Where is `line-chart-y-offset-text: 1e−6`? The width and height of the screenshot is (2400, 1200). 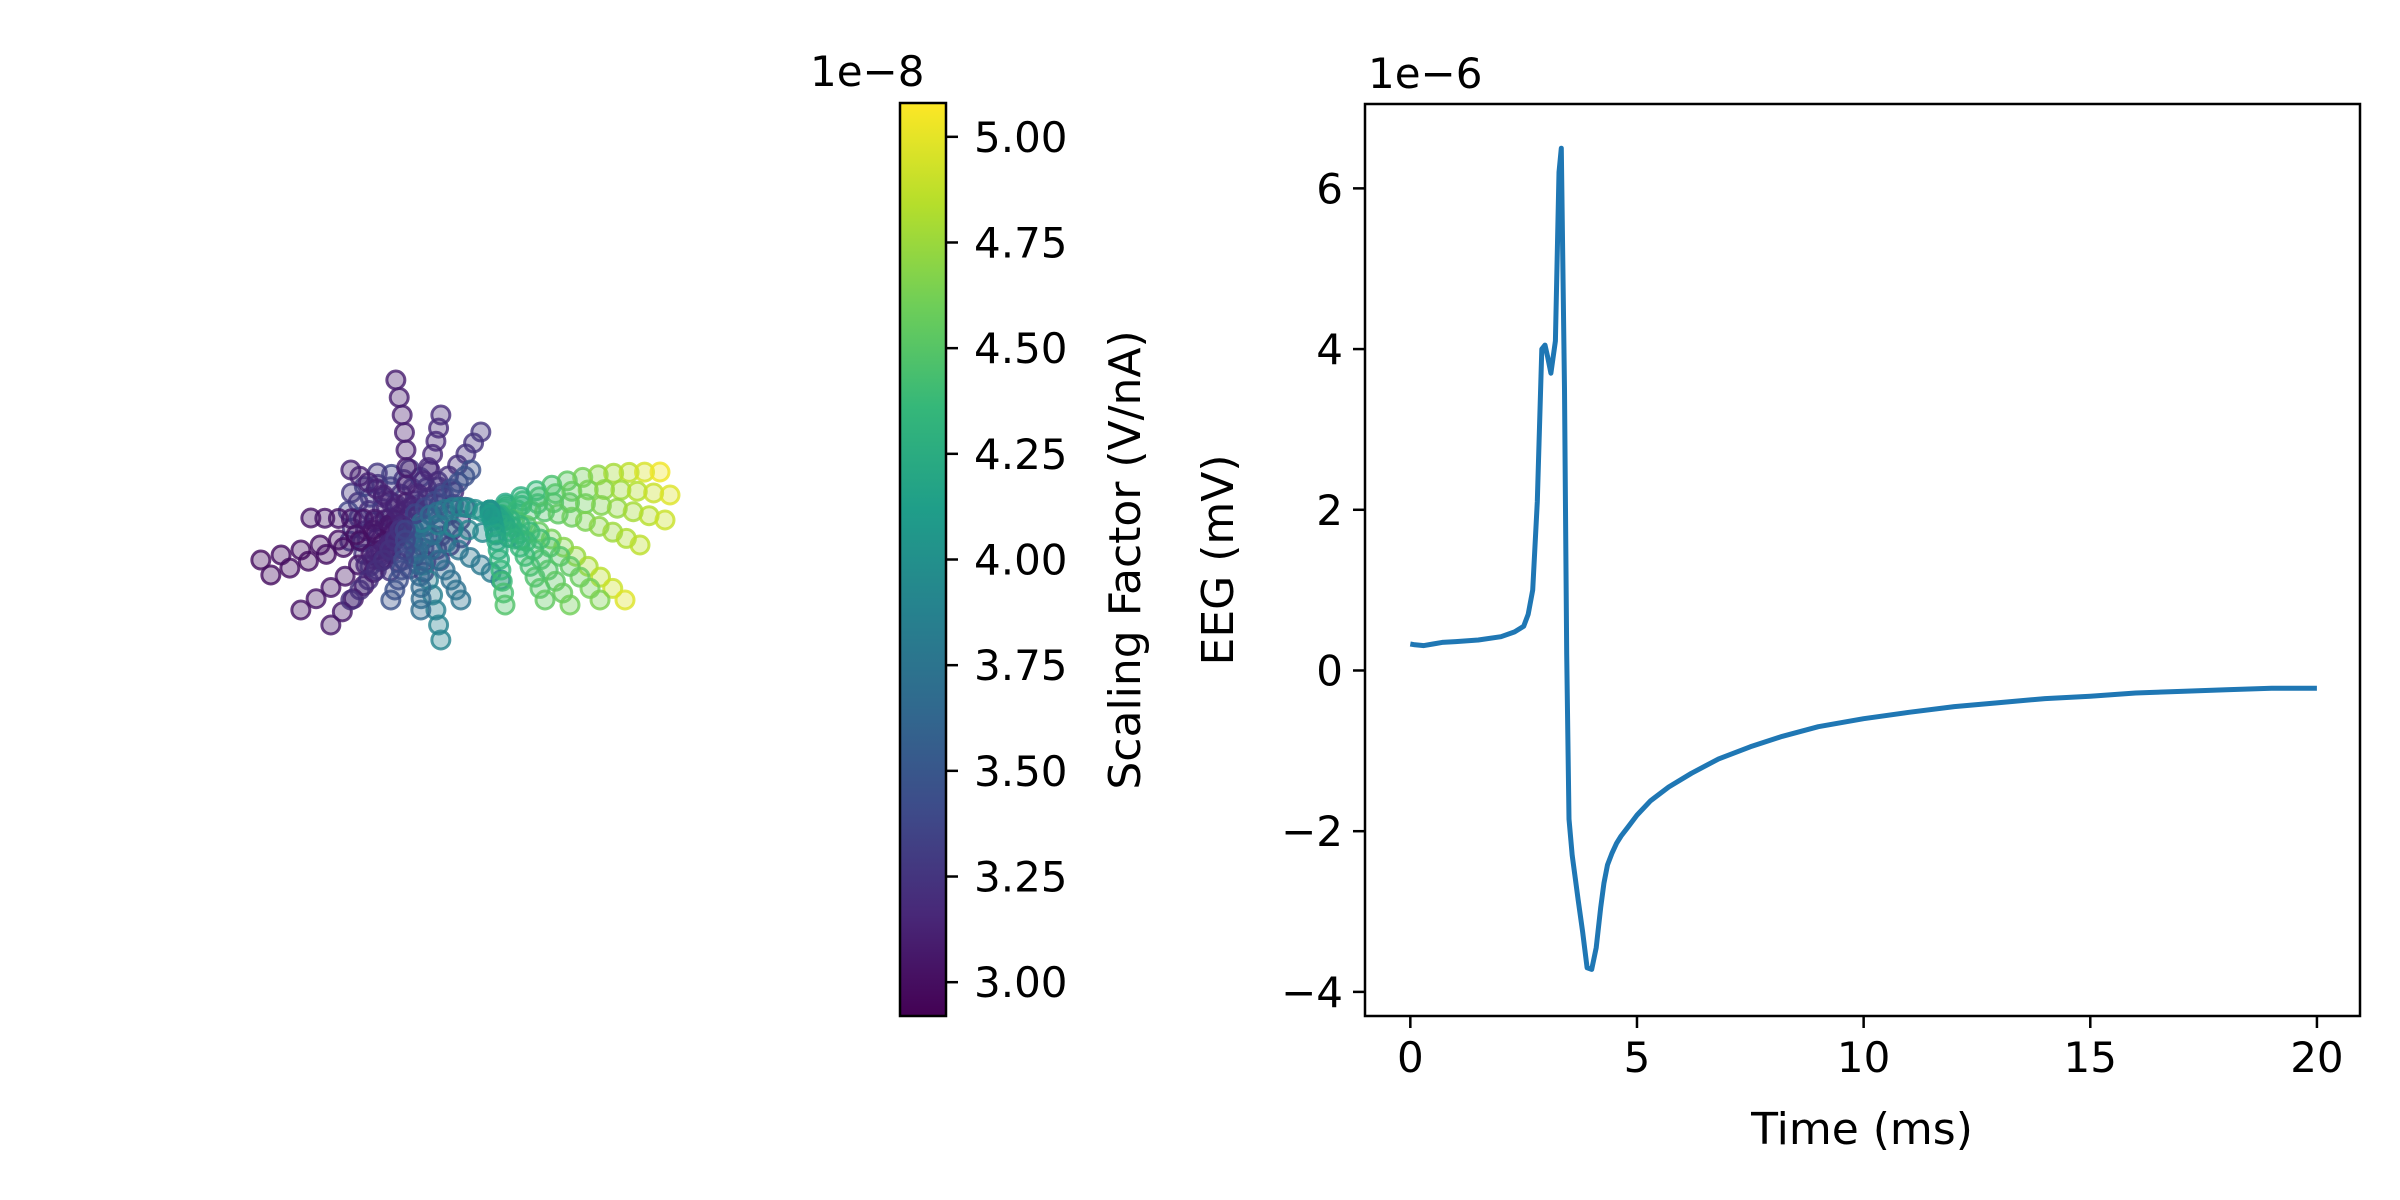
line-chart-y-offset-text: 1e−6 is located at coordinates (1425, 73).